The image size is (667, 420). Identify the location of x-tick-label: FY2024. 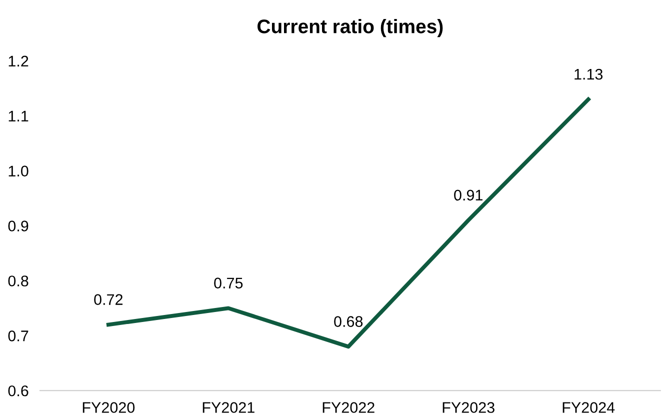
(588, 407).